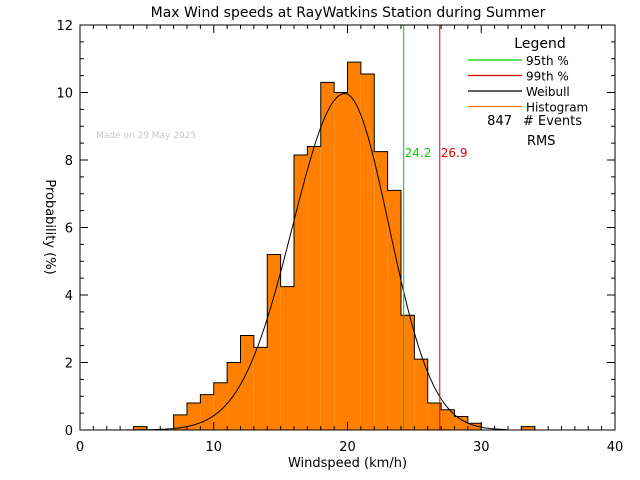  Describe the element at coordinates (64, 26) in the screenshot. I see `y-tick-label: 12` at that location.